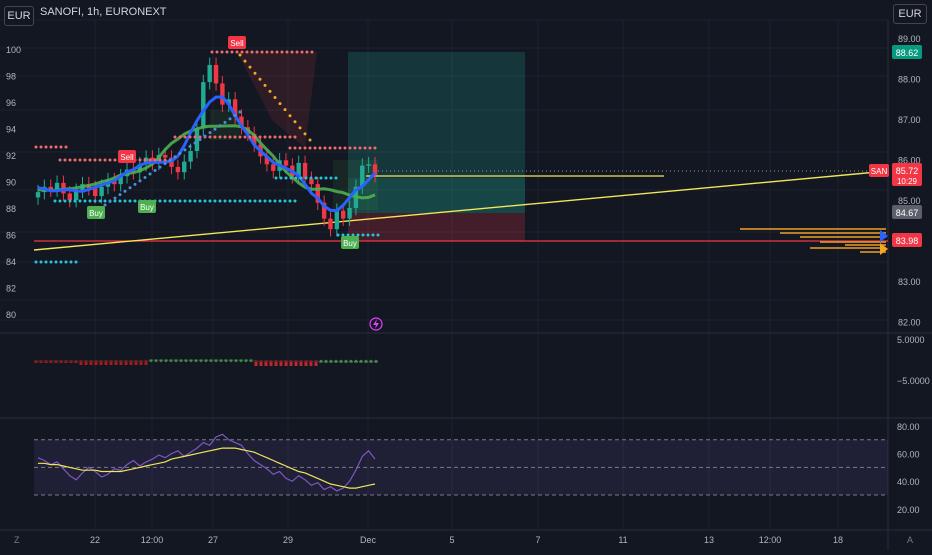 The width and height of the screenshot is (932, 555). I want to click on fast-average-line, so click(207, 154).